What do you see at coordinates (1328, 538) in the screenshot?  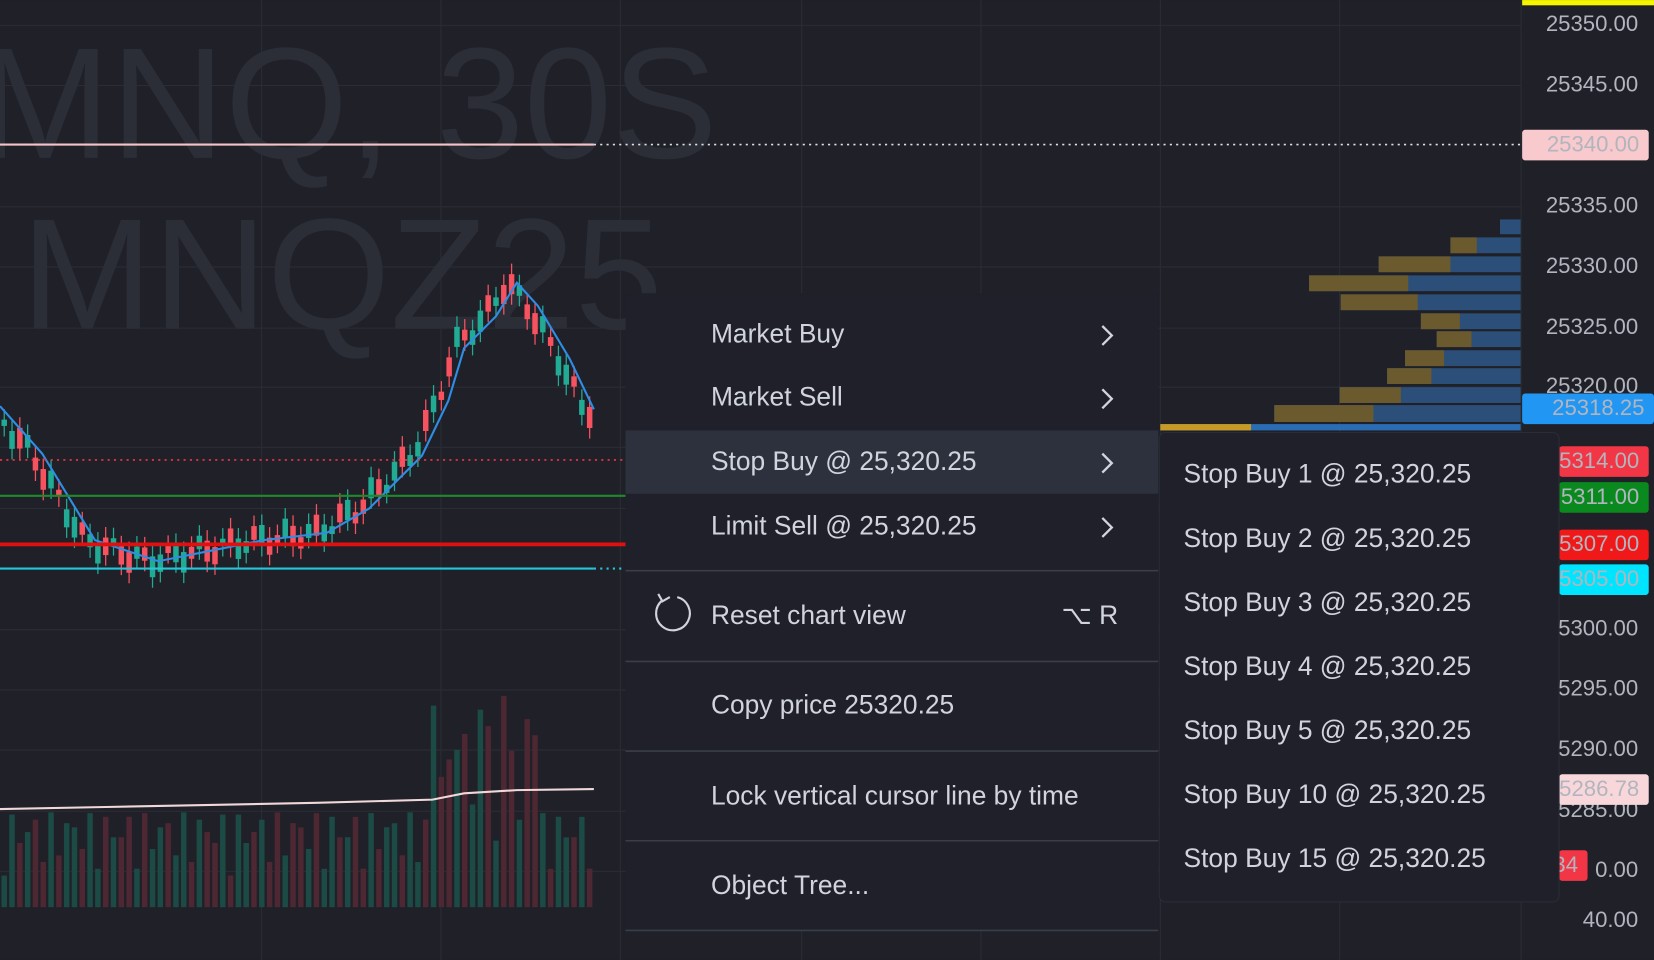 I see `submenu-item: Stop Buy 2 @ 25,320.25` at bounding box center [1328, 538].